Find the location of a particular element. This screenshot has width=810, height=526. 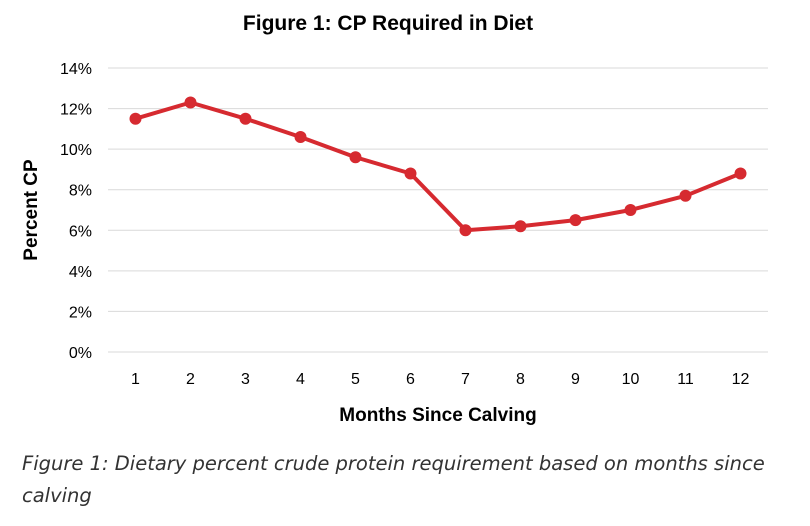

x-axis-ticks: 1 2 3 4 5 6 7 8 9 10 11 12 is located at coordinates (440, 379).